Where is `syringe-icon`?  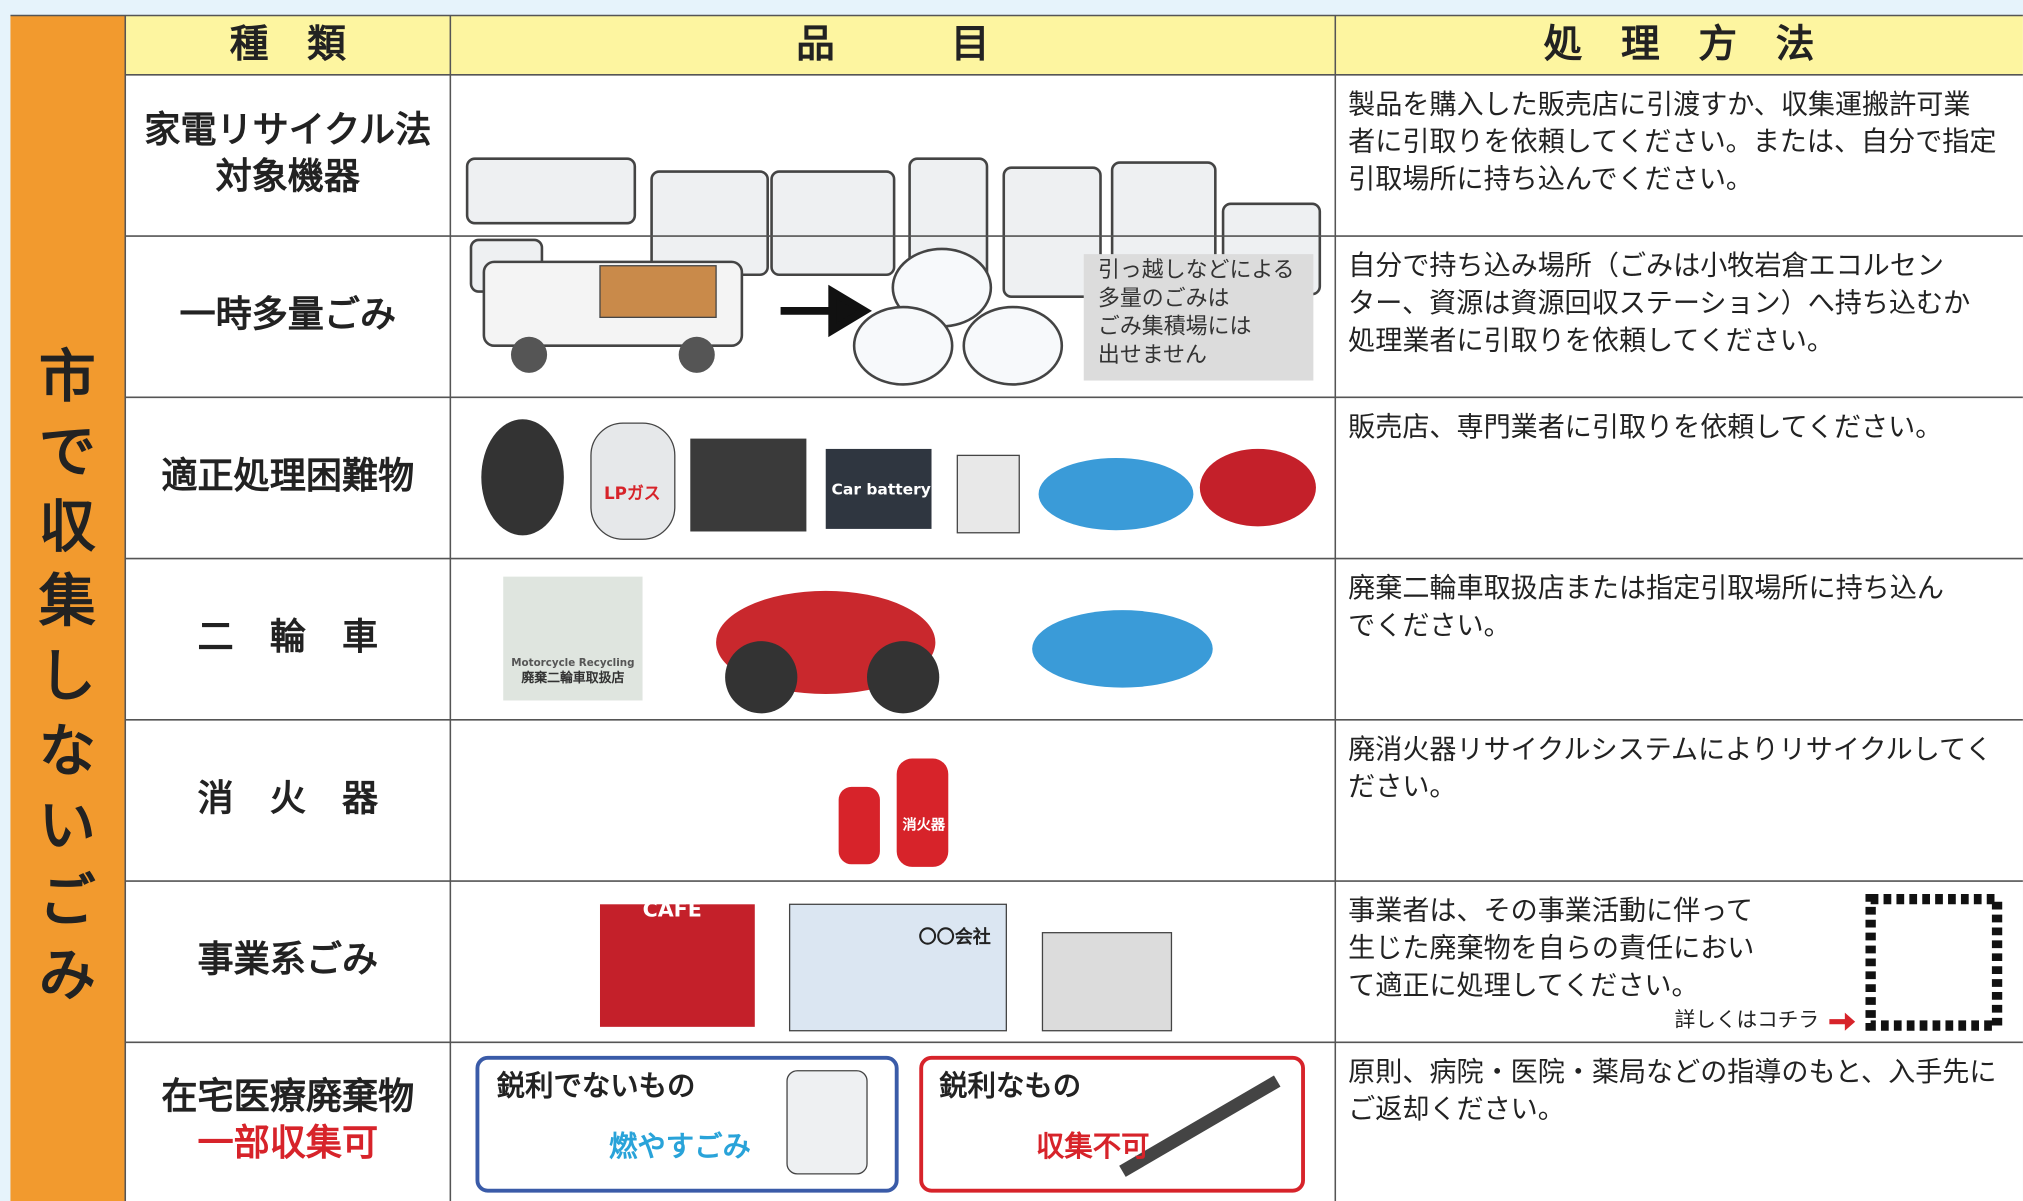
syringe-icon is located at coordinates (1200, 1126).